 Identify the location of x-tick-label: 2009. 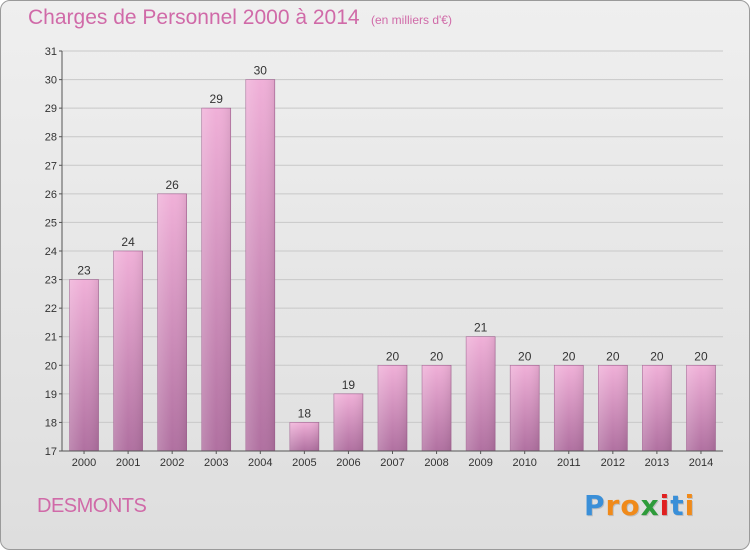
(480, 463).